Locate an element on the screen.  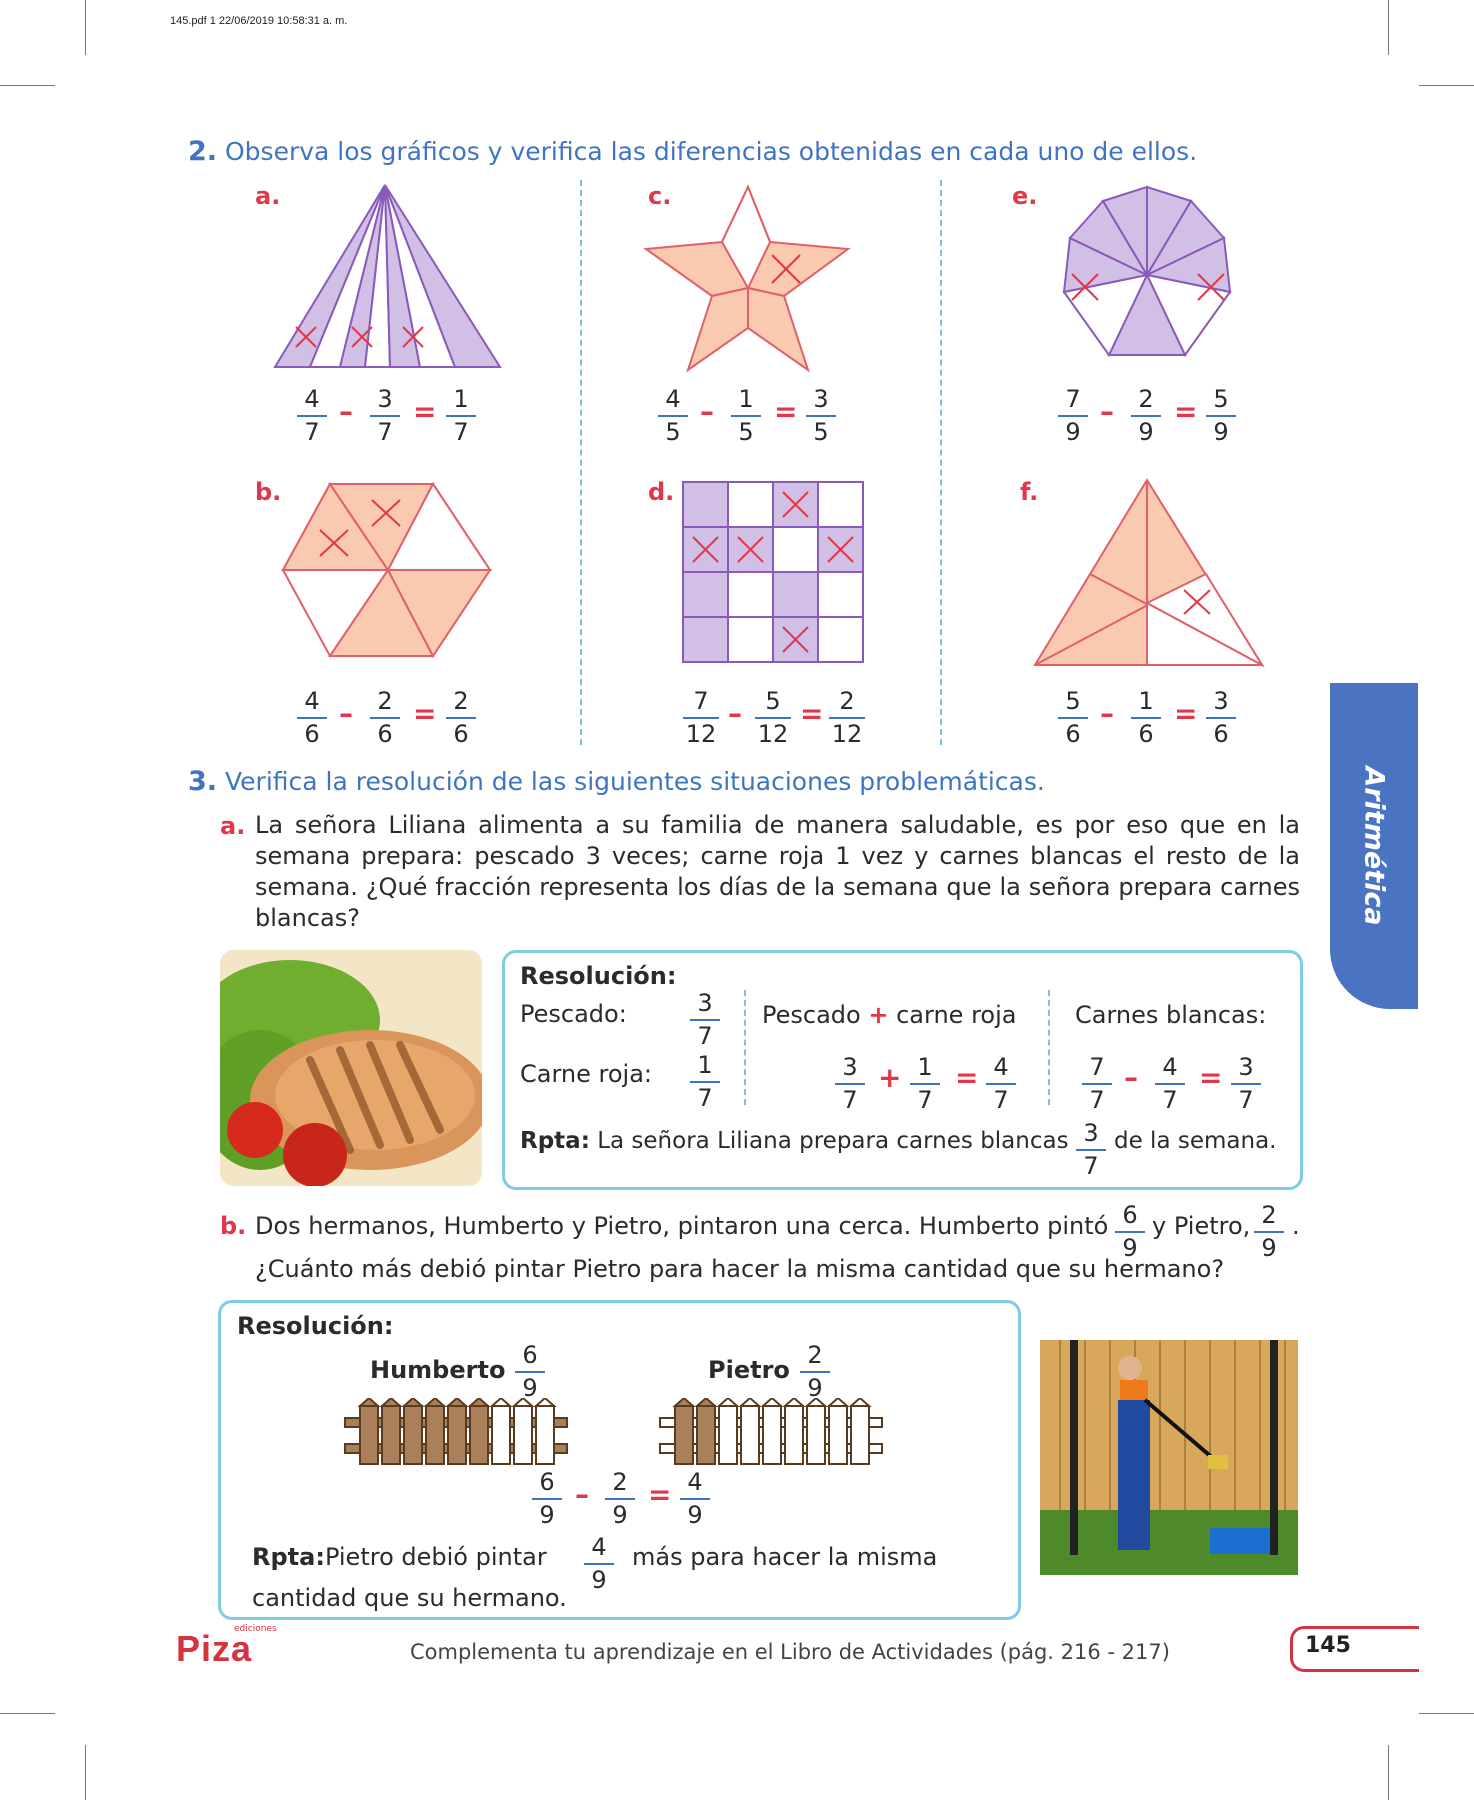
print-line: 145.pdf 1 22/06/2019 10:58:31 a. m. is located at coordinates (259, 21).